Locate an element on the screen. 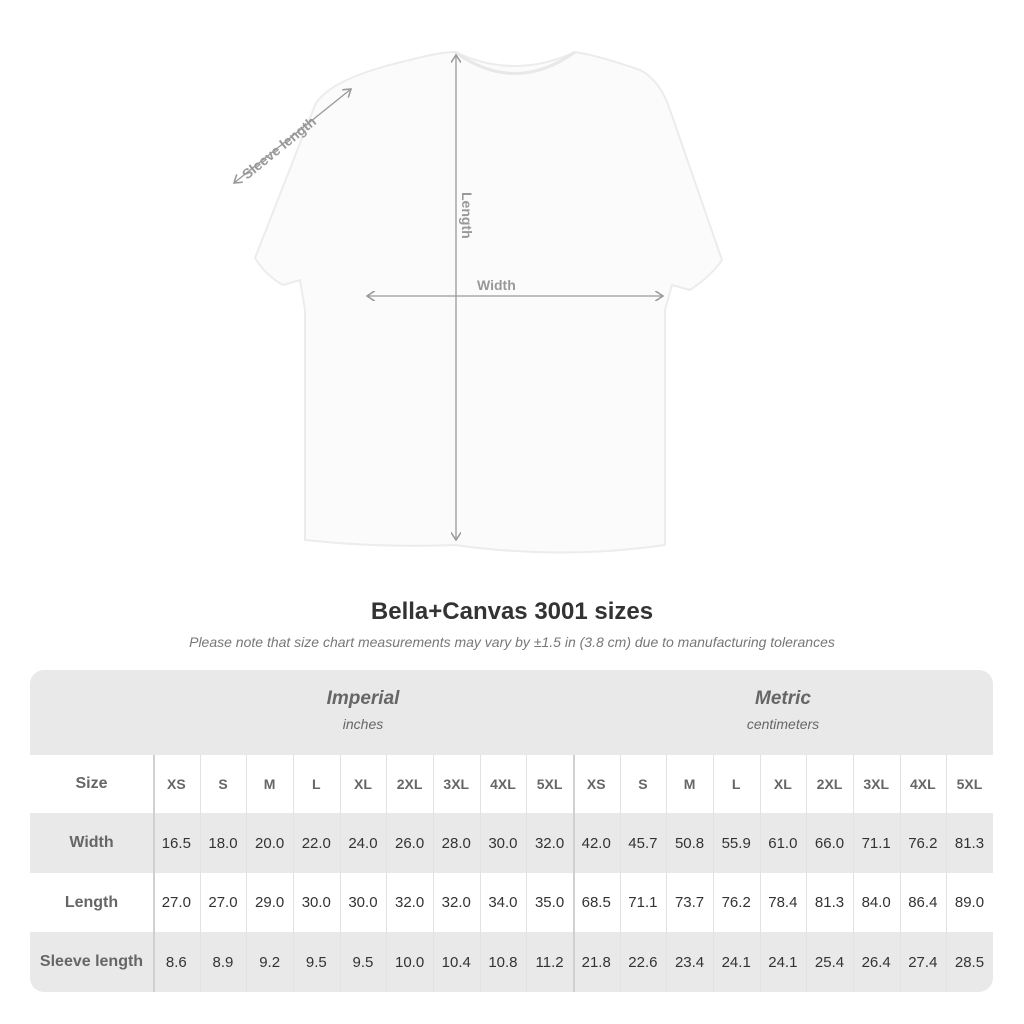 The height and width of the screenshot is (1024, 1024). table-cell: 18.0 is located at coordinates (223, 843).